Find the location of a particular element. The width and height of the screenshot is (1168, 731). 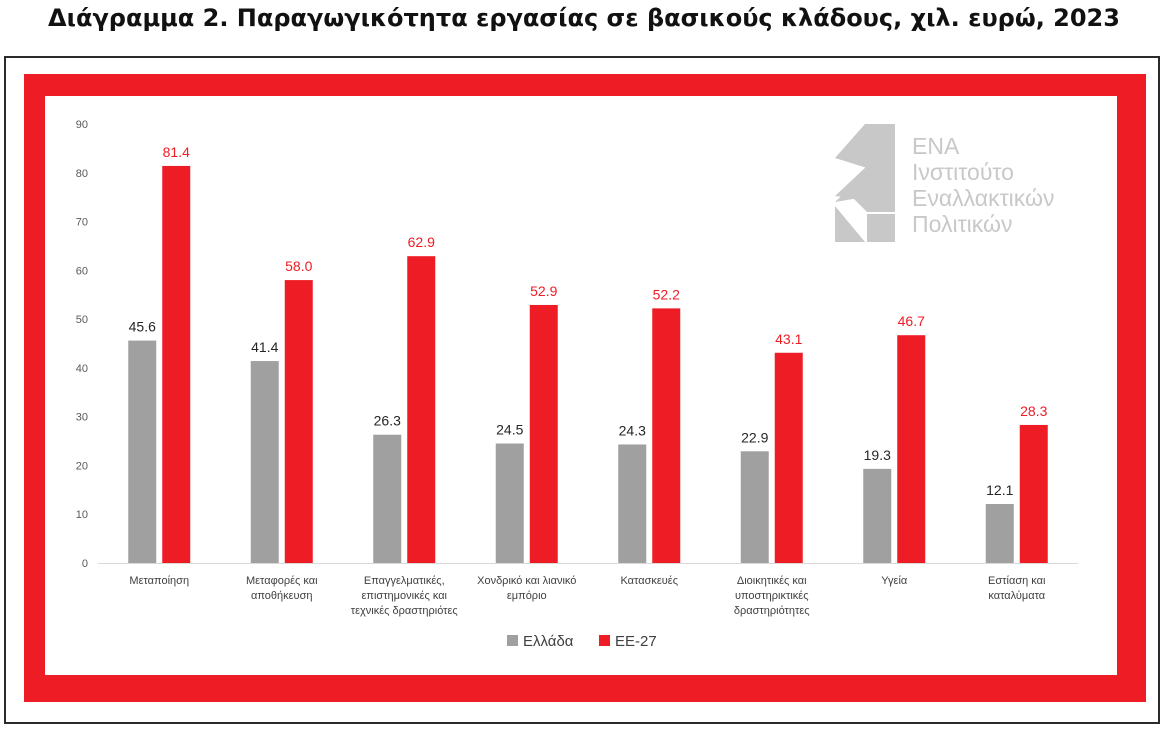

logo-text-line: Εναλλακτικών is located at coordinates (983, 198).